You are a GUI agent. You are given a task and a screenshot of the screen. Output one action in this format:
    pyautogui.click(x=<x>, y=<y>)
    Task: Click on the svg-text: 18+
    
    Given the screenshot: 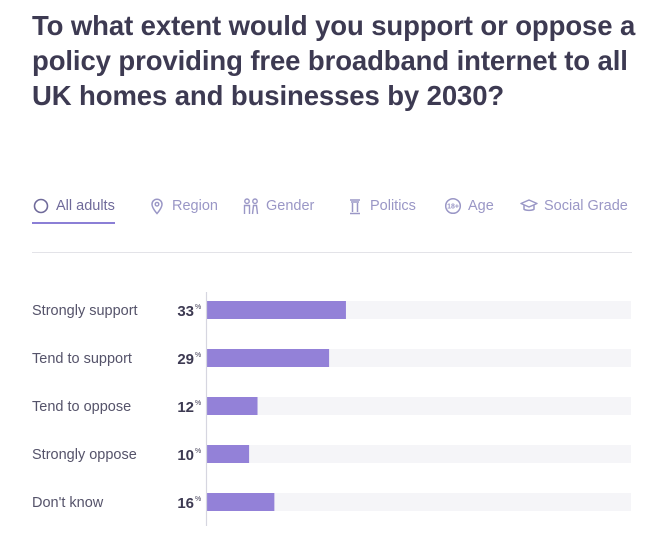 What is the action you would take?
    pyautogui.click(x=453, y=207)
    